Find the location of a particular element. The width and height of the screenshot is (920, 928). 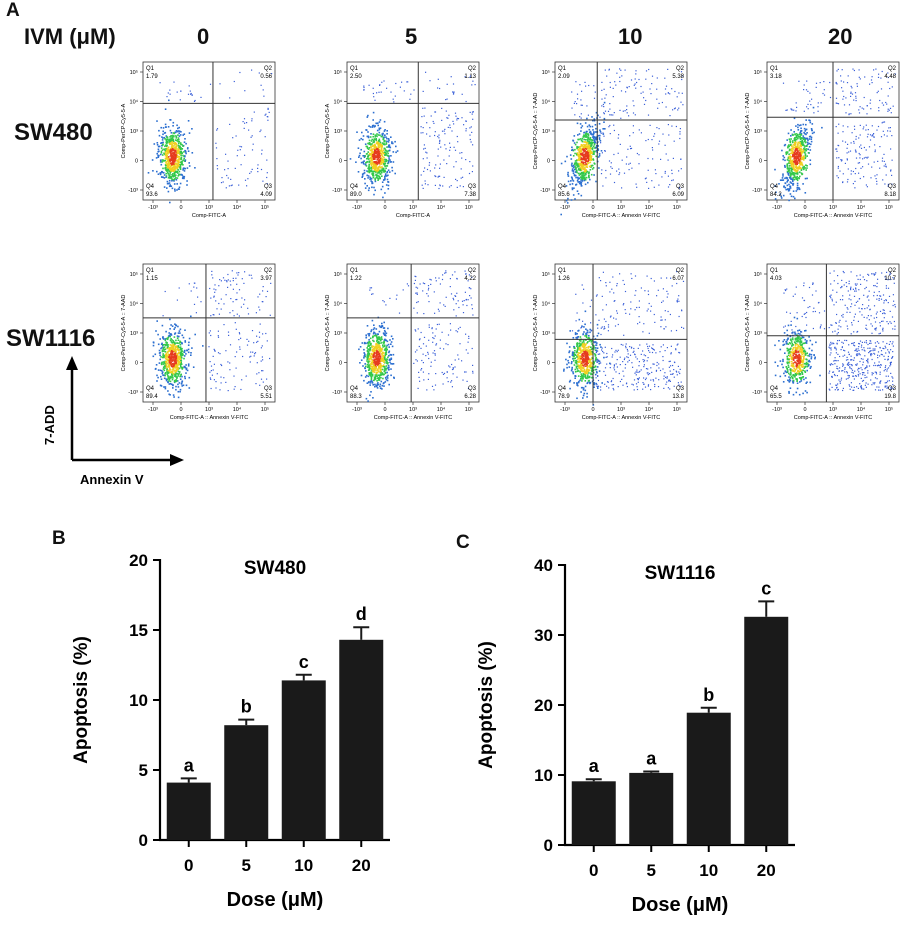

q2-value: 3.97 is located at coordinates (266, 279).